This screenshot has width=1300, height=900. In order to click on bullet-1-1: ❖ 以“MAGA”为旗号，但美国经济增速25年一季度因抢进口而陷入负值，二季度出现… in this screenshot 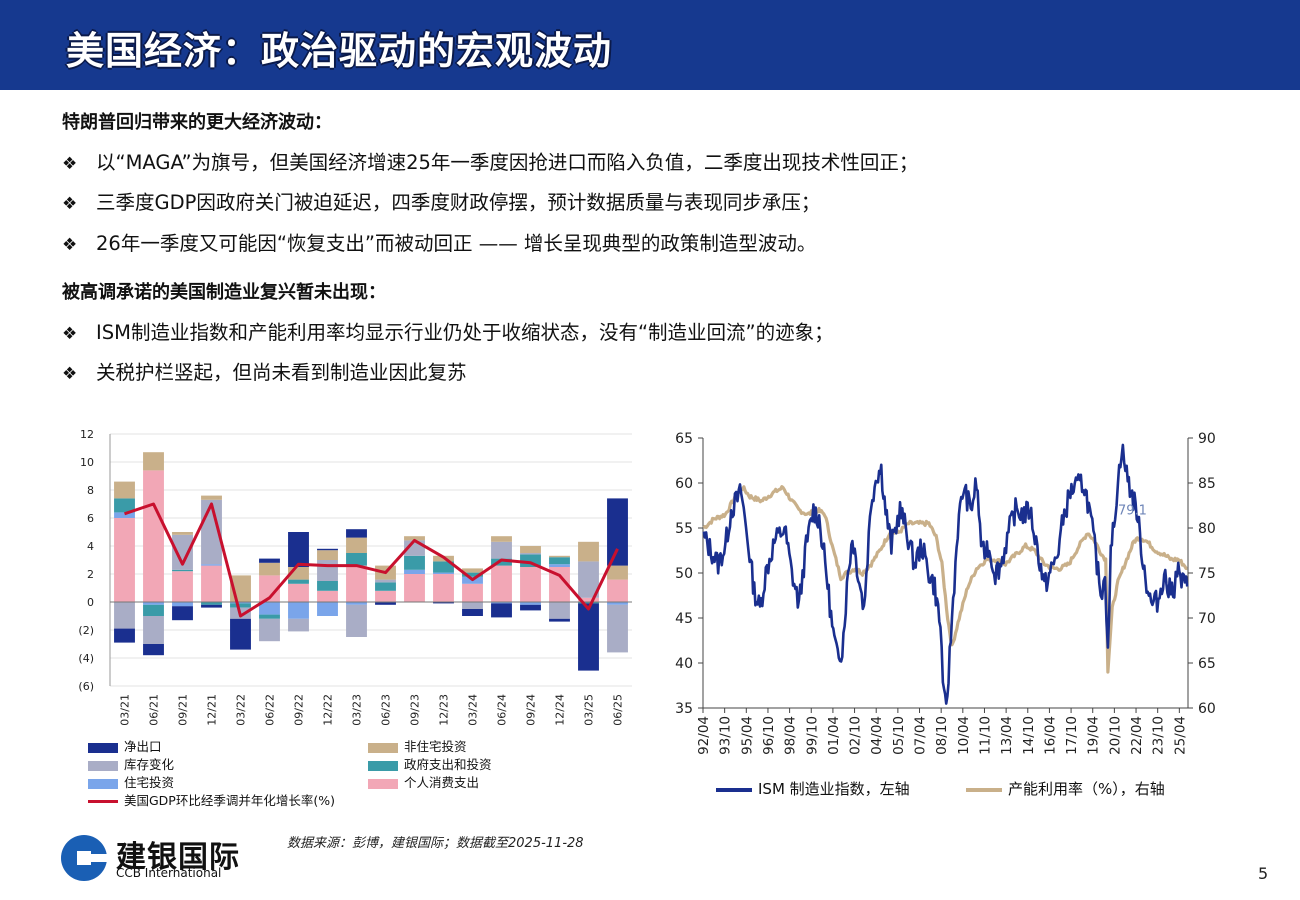, I will do `click(490, 160)`.